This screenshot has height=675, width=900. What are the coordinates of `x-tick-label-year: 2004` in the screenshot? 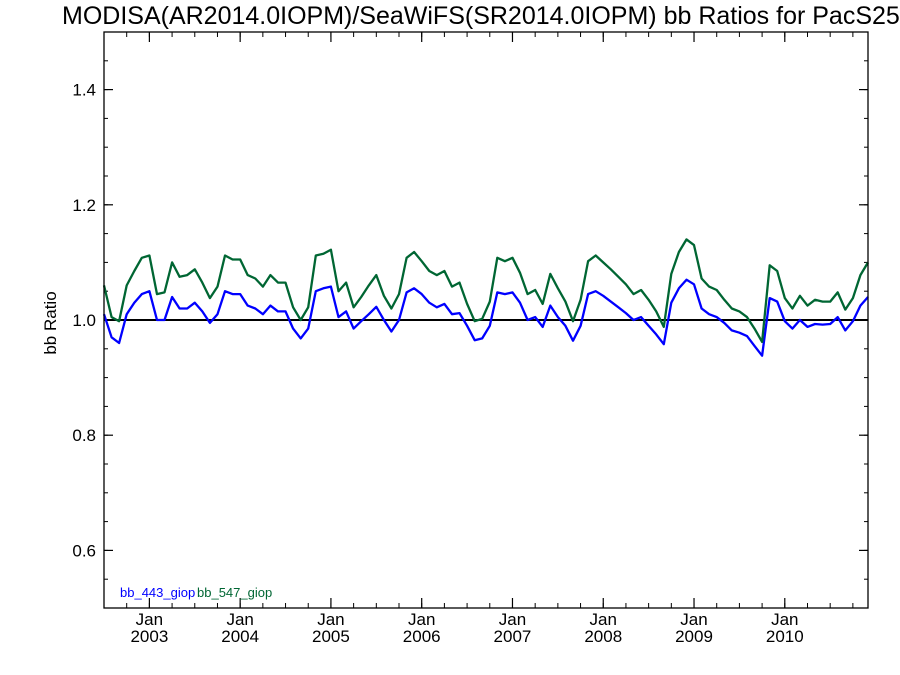 It's located at (240, 636).